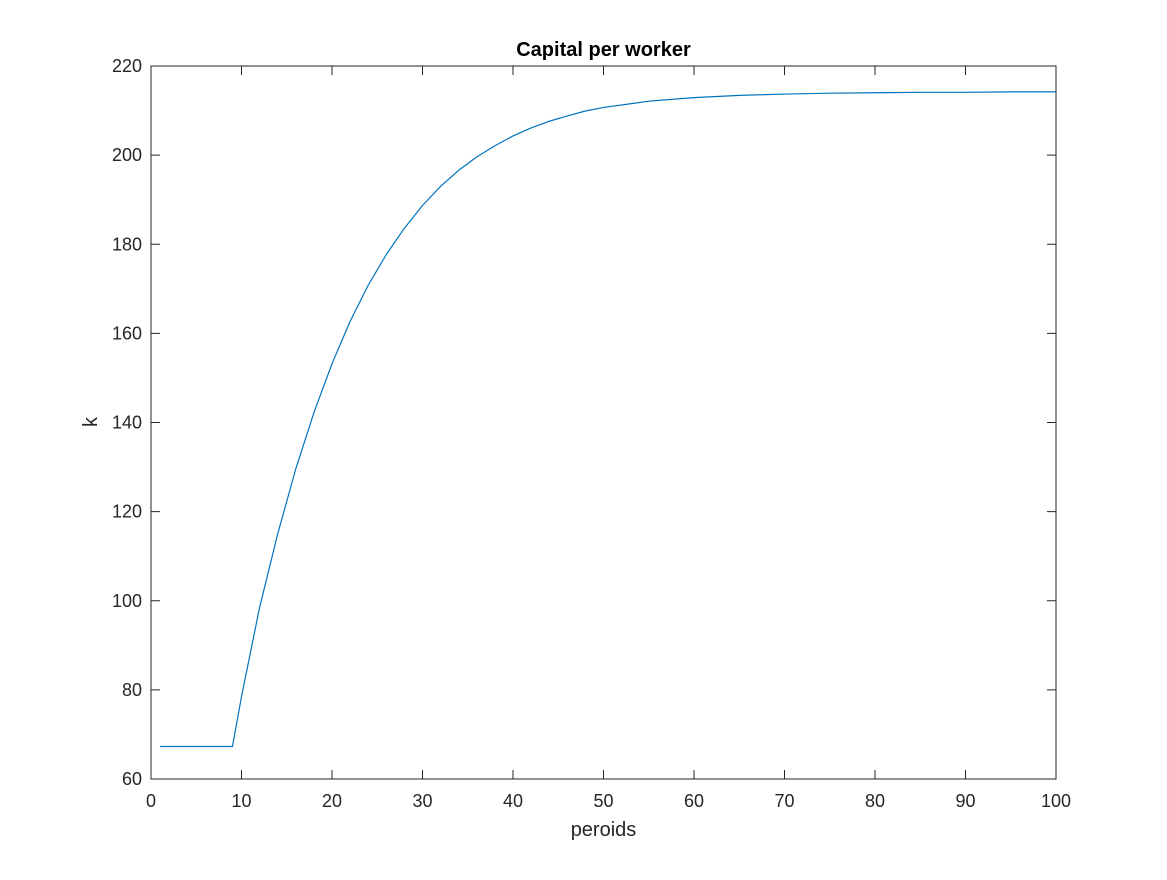 The height and width of the screenshot is (880, 1167). Describe the element at coordinates (603, 801) in the screenshot. I see `x-tick-label: 50` at that location.